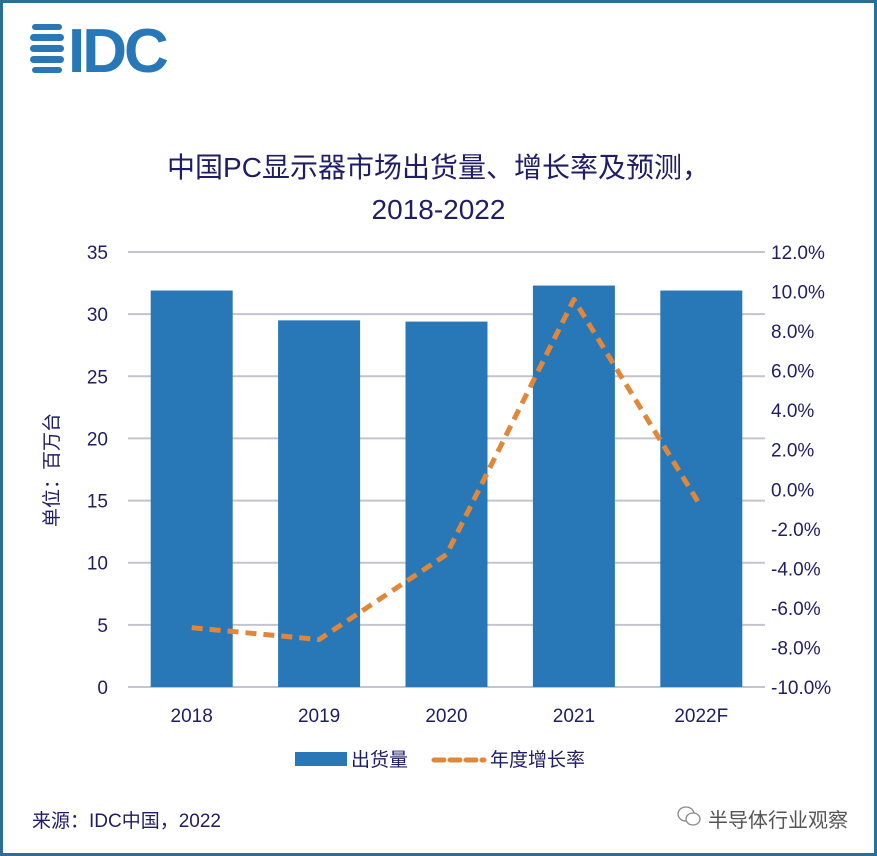 The width and height of the screenshot is (877, 856). What do you see at coordinates (118, 48) in the screenshot?
I see `svg-text: IDC` at bounding box center [118, 48].